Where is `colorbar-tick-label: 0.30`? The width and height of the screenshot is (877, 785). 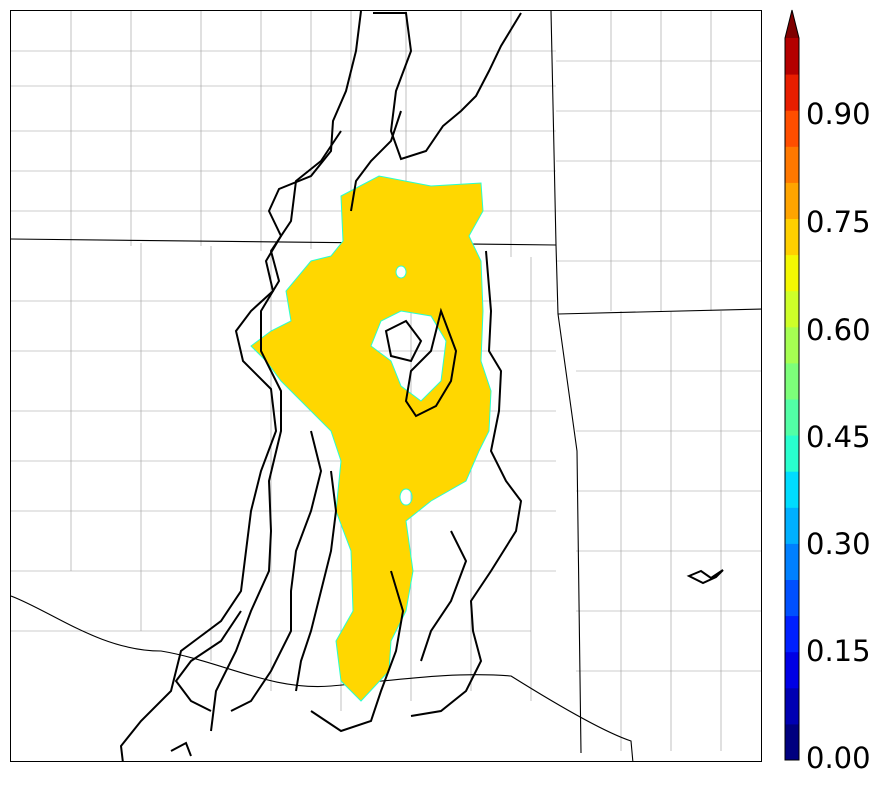
colorbar-tick-label: 0.30 is located at coordinates (838, 544).